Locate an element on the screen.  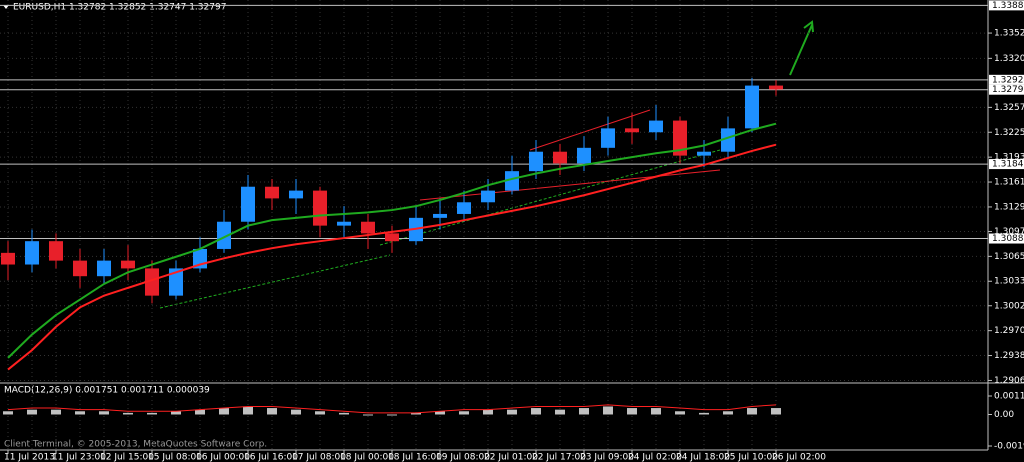
x-tick-label: 18 Jul 16:00 is located at coordinates (415, 457).